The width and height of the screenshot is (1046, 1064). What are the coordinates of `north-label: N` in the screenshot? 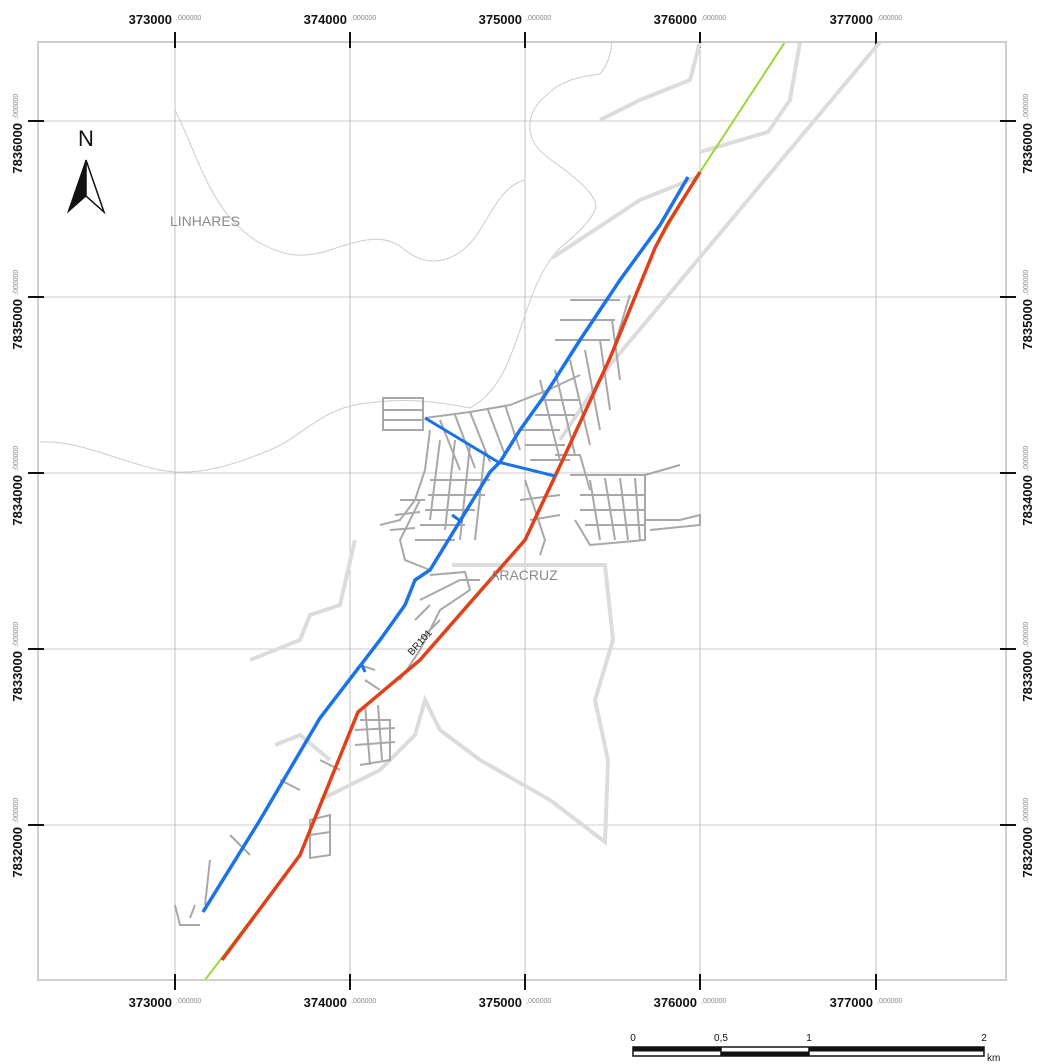 It's located at (86, 138).